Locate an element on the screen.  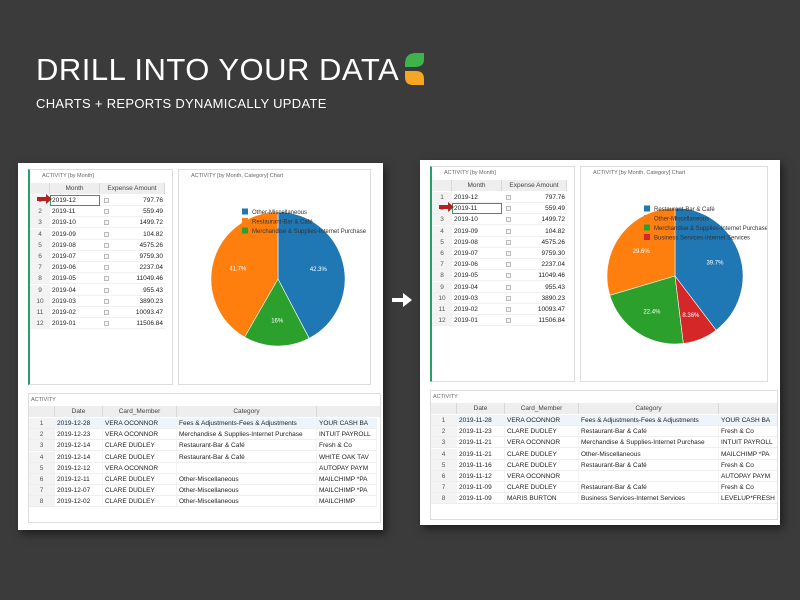
table-cell: 2019-03 is located at coordinates (75, 301).